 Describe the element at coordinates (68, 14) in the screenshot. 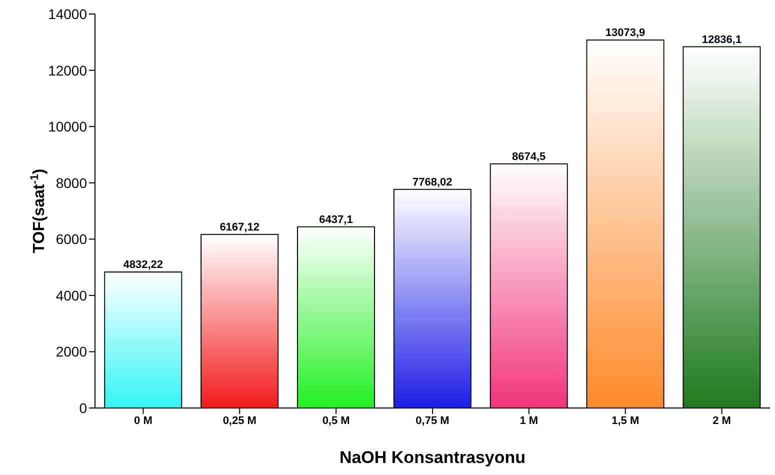

I see `y-tick-label: 14000` at that location.